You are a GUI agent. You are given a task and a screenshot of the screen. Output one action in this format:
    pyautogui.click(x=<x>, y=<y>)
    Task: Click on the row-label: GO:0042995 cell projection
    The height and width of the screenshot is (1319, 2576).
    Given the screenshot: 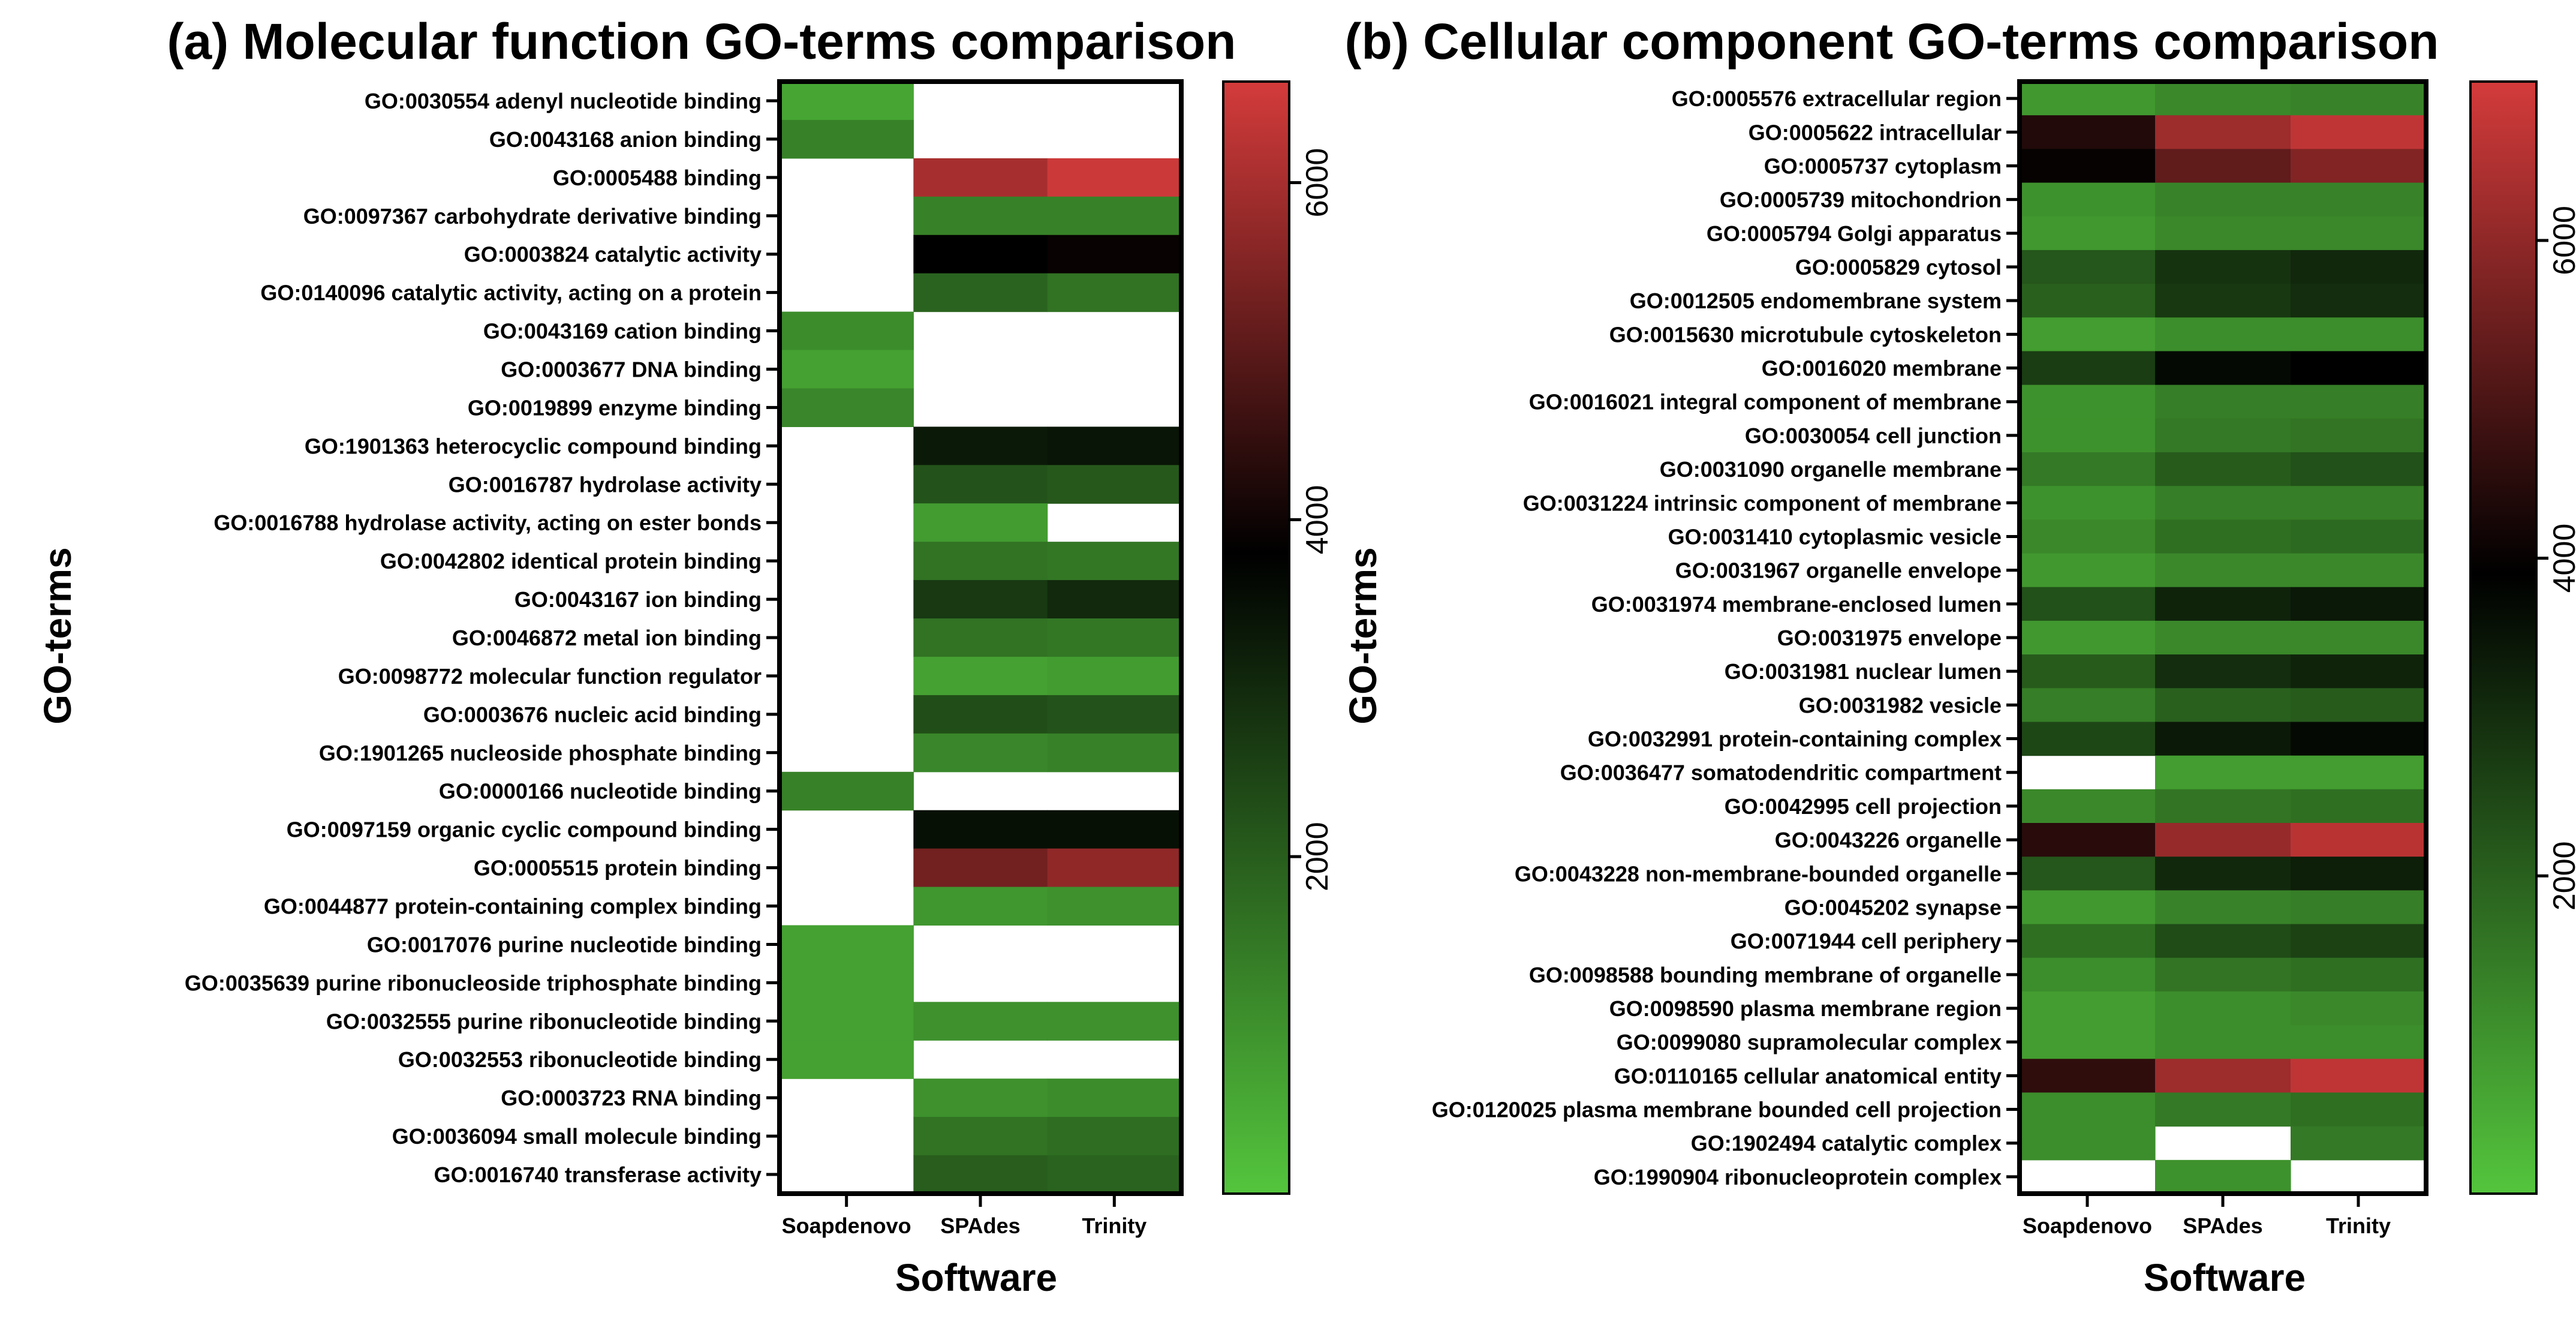 What is the action you would take?
    pyautogui.click(x=1863, y=807)
    